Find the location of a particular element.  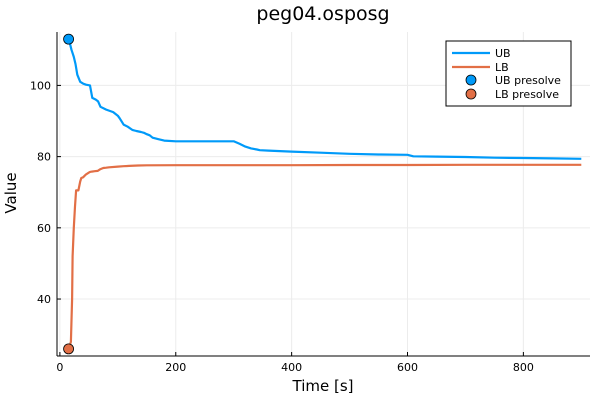

legend-swatch-lb-presolve is located at coordinates (471, 94).